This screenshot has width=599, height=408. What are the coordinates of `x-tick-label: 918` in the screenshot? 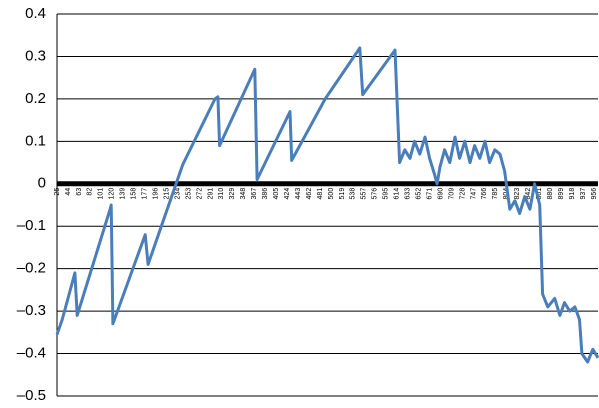 It's located at (572, 194).